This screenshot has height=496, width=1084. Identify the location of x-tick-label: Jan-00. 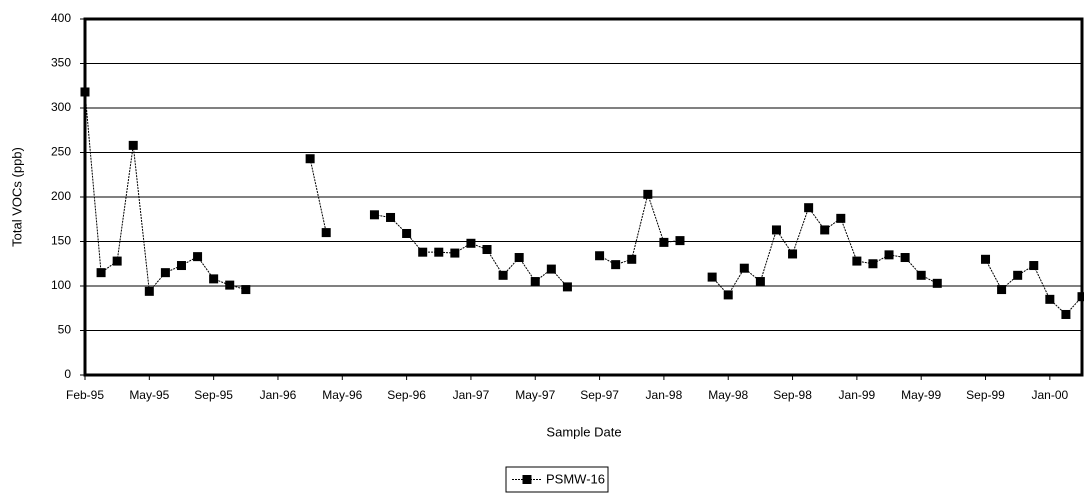
(1049, 395).